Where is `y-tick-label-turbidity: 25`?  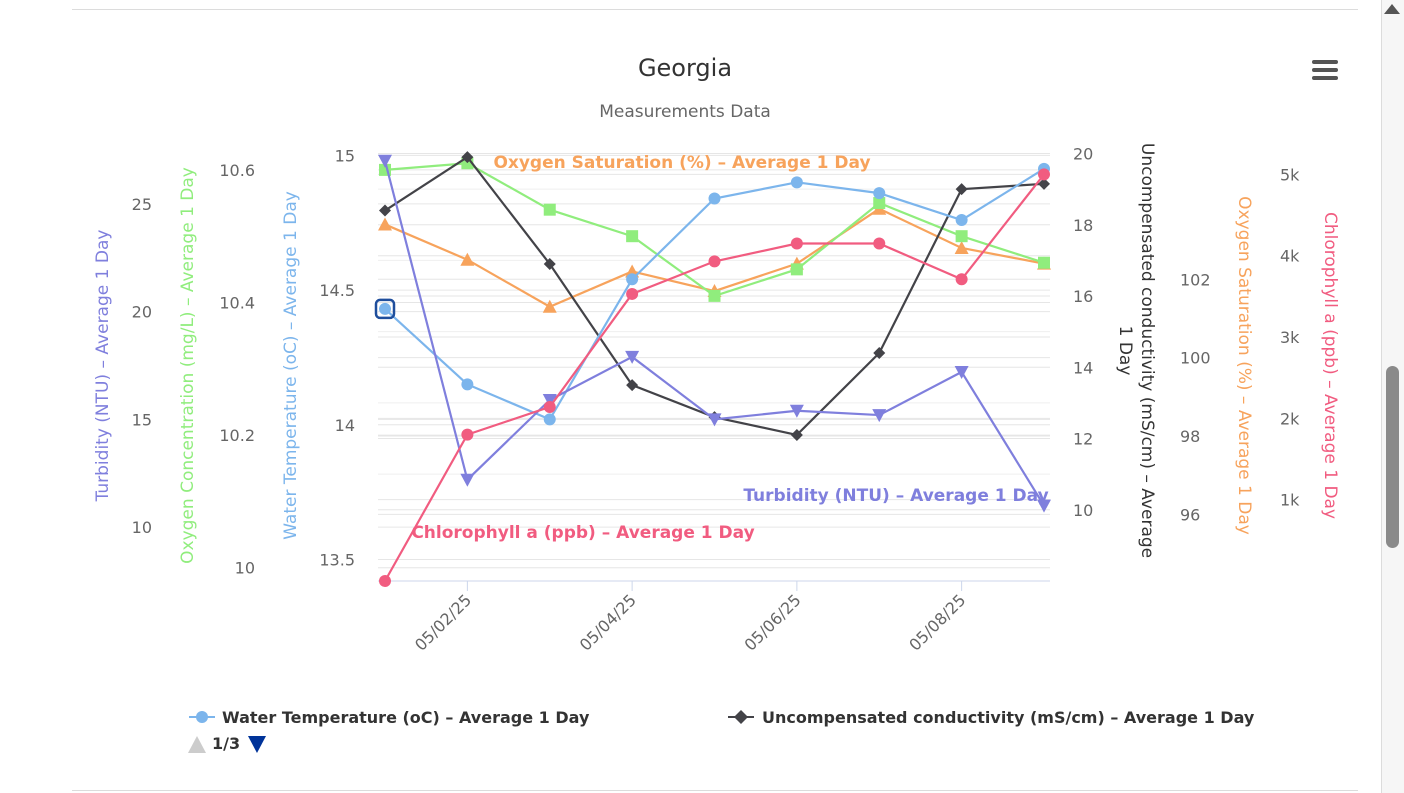 y-tick-label-turbidity: 25 is located at coordinates (142, 204).